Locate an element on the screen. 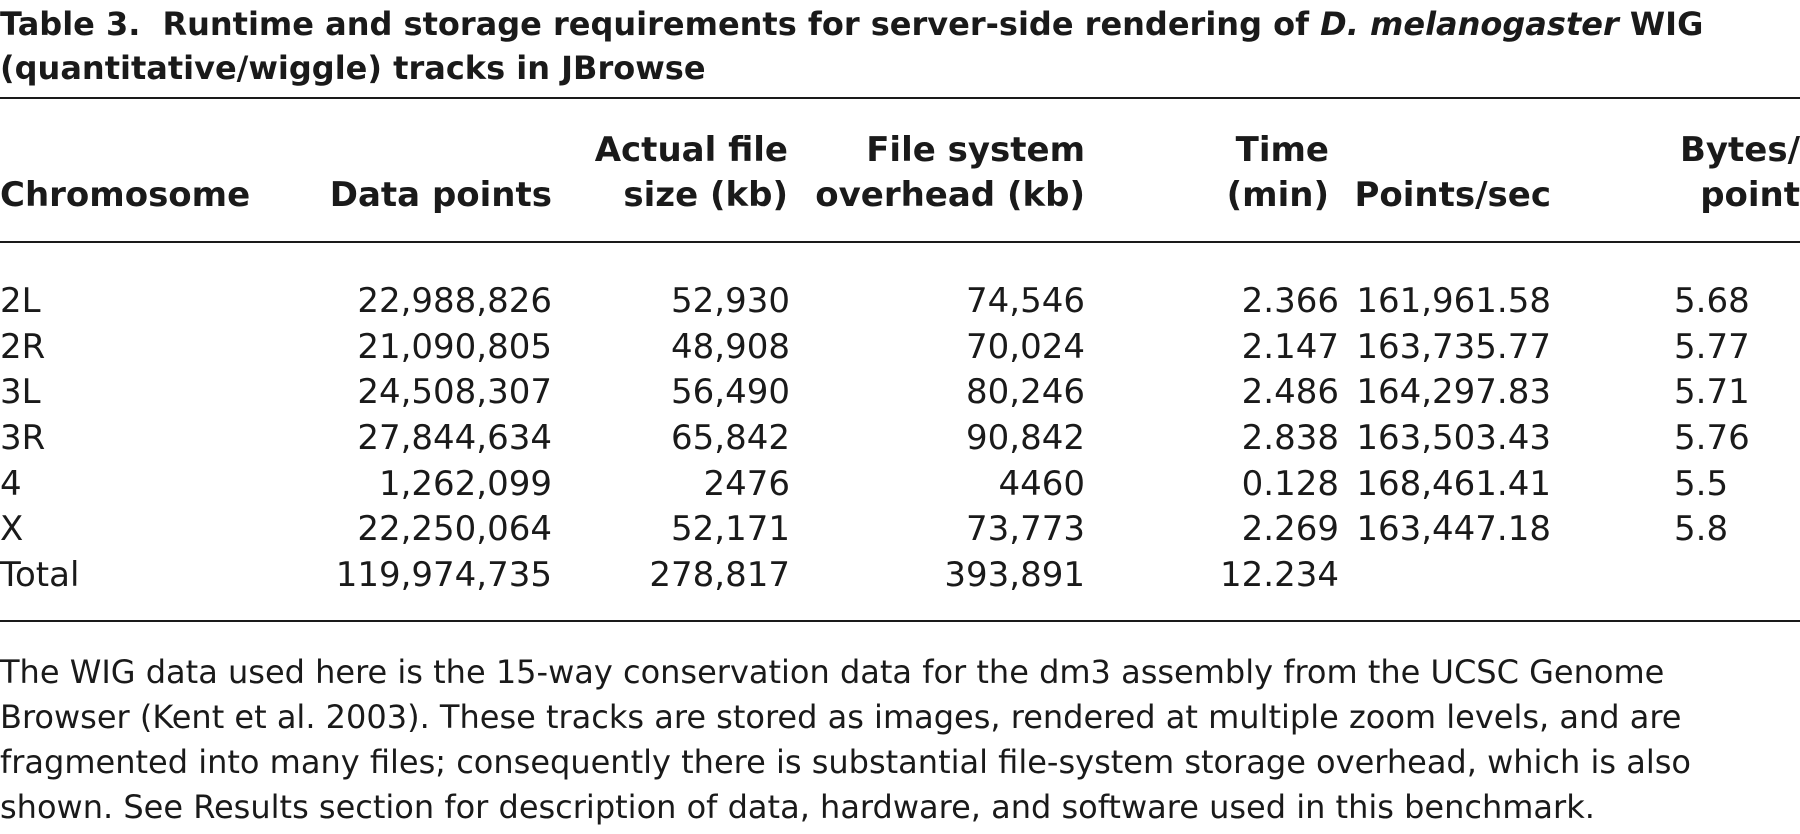 The height and width of the screenshot is (834, 1800). cell-chromosome: 2R is located at coordinates (23, 346).